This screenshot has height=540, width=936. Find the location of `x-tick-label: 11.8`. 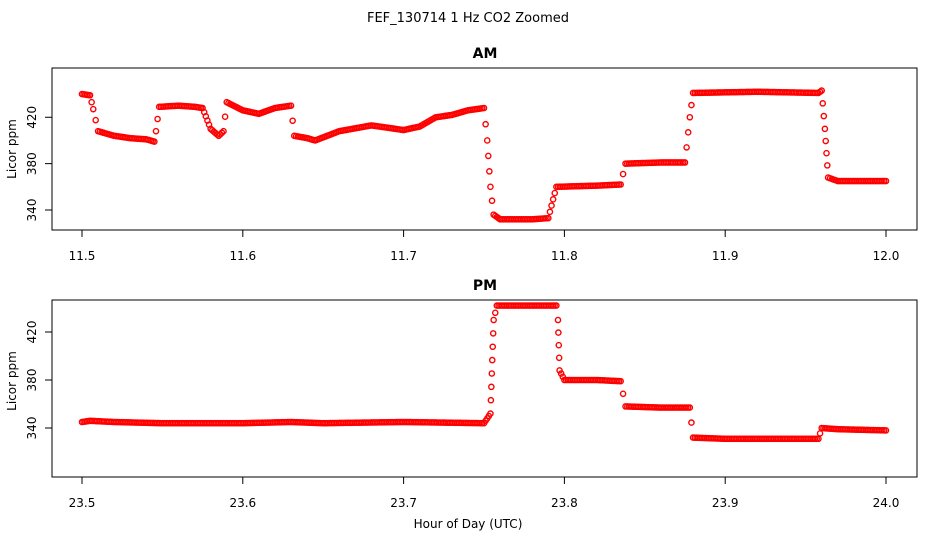

x-tick-label: 11.8 is located at coordinates (564, 256).